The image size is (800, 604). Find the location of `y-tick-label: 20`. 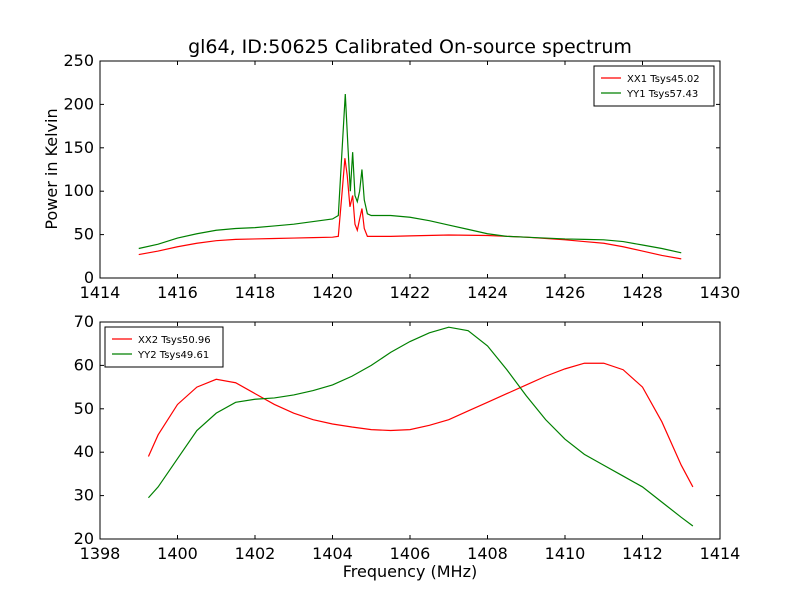

y-tick-label: 20 is located at coordinates (84, 538).